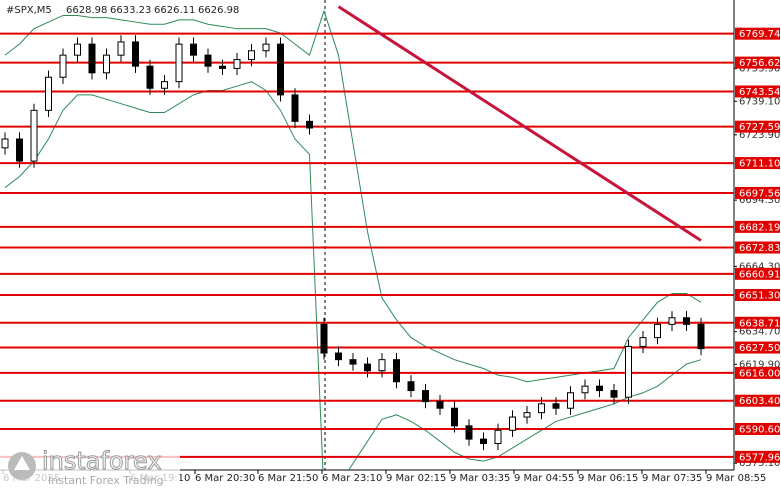 This screenshot has height=489, width=781. I want to click on y-tick-label: 6575.10, so click(759, 463).